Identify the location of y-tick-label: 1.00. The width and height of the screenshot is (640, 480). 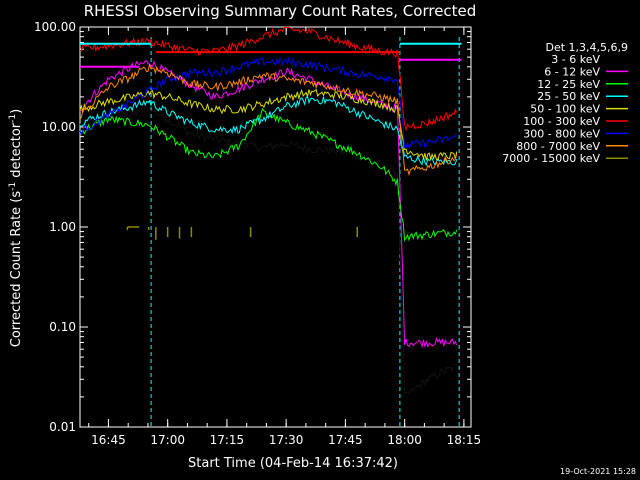
(62, 227).